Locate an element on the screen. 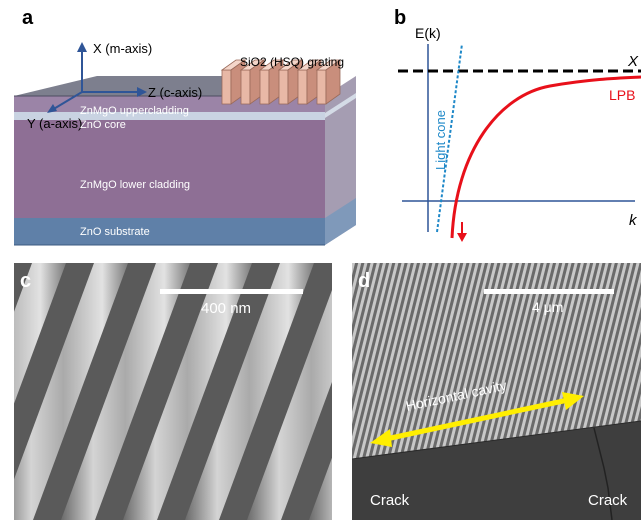 This screenshot has height=520, width=641. y-axis-title: E(k) is located at coordinates (428, 33).